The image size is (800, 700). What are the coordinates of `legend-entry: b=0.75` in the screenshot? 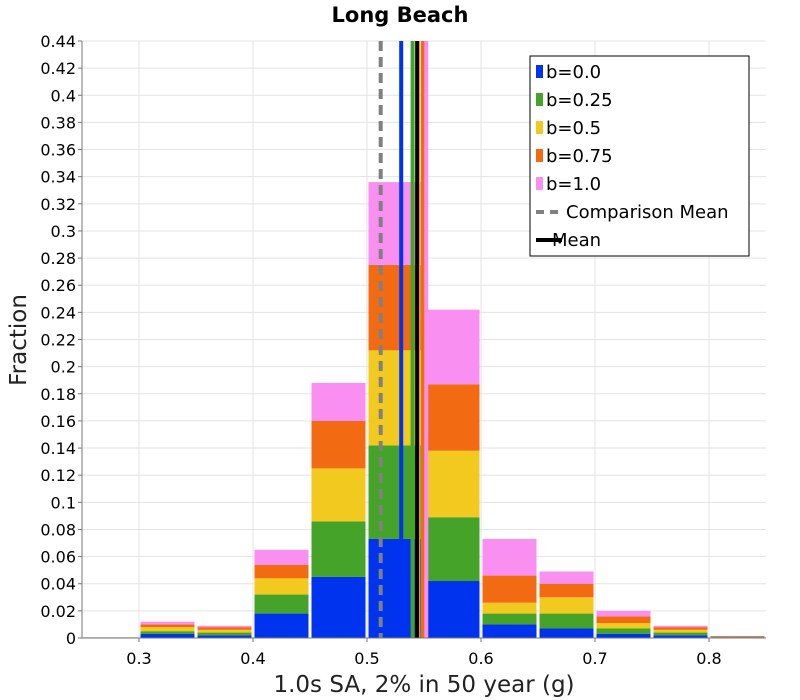 It's located at (574, 156).